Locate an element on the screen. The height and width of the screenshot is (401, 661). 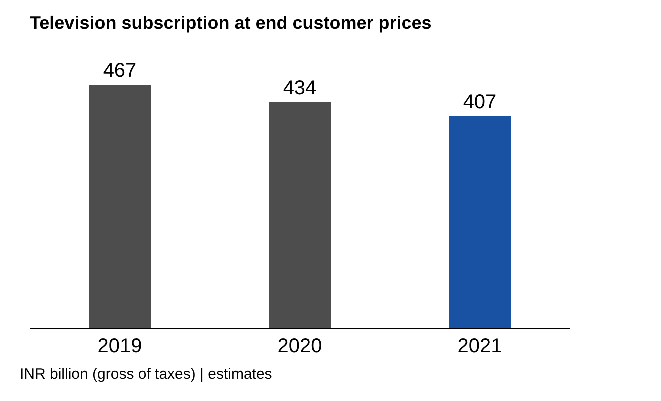
chart-title: Television subscription at end customer prices is located at coordinates (231, 23).